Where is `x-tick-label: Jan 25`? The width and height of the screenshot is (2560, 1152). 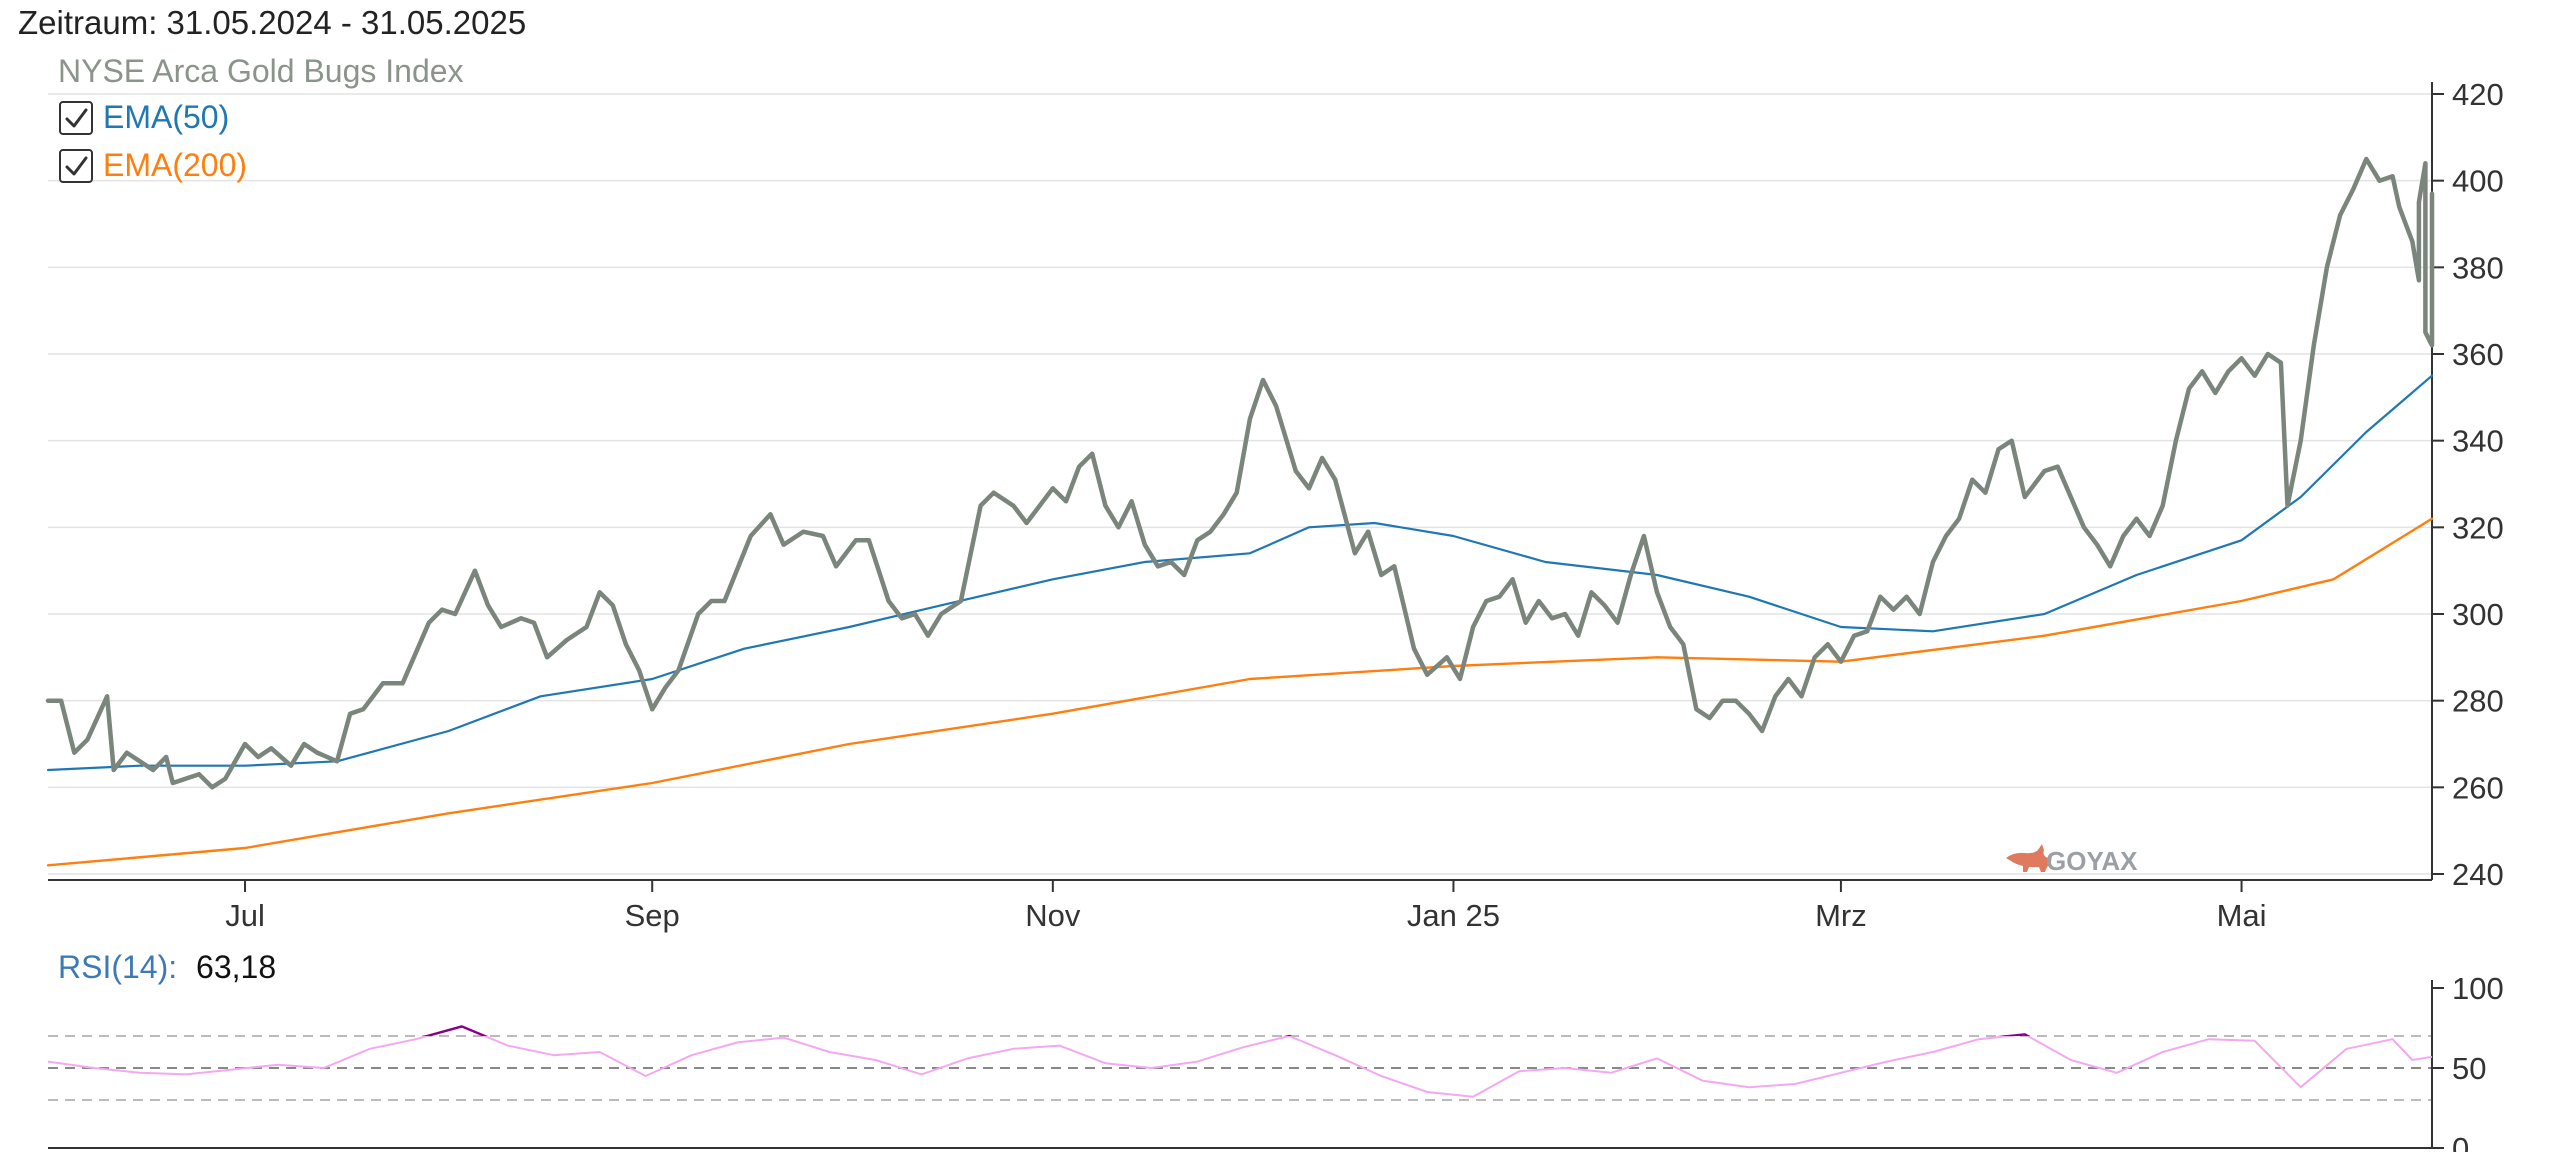
x-tick-label: Jan 25 is located at coordinates (1453, 915).